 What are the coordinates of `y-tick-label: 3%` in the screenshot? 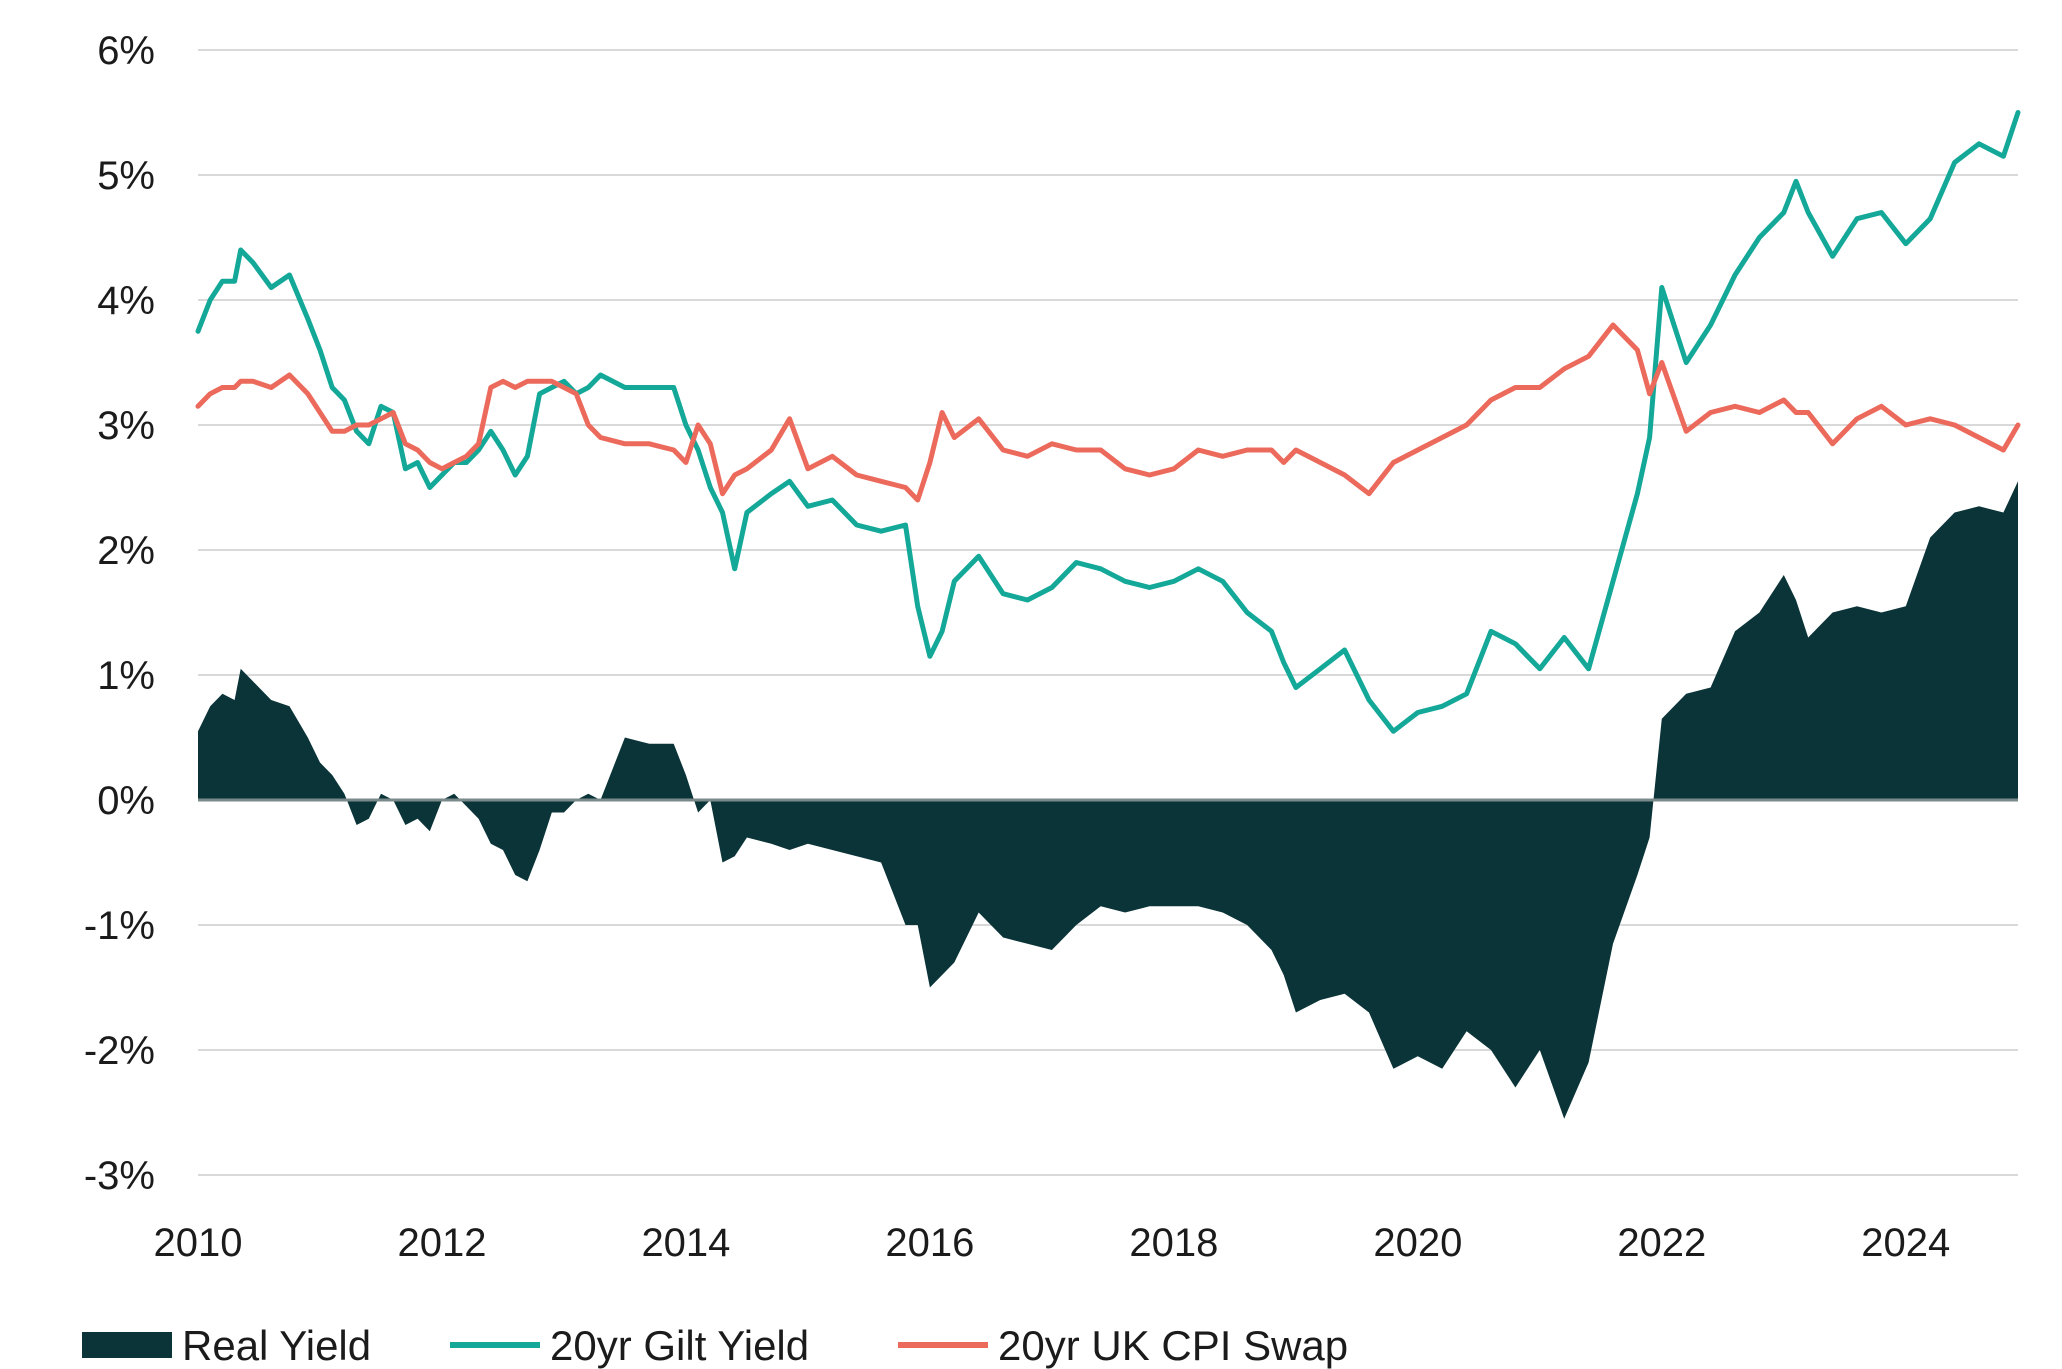 It's located at (126, 426).